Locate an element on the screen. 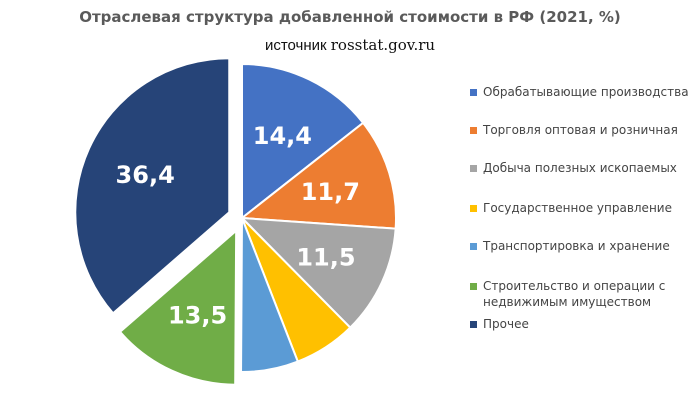 The width and height of the screenshot is (700, 410). legend-item: Прочее is located at coordinates (584, 324).